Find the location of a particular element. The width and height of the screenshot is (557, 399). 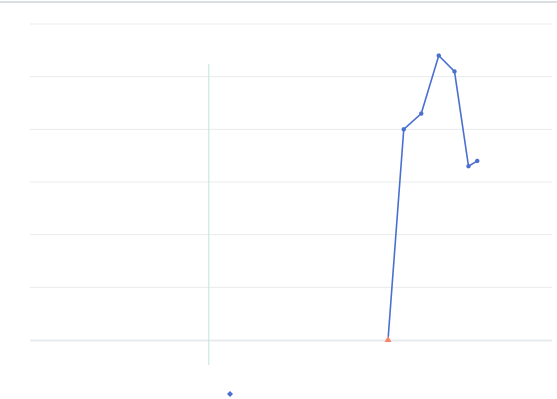

legend-marker is located at coordinates (230, 394).